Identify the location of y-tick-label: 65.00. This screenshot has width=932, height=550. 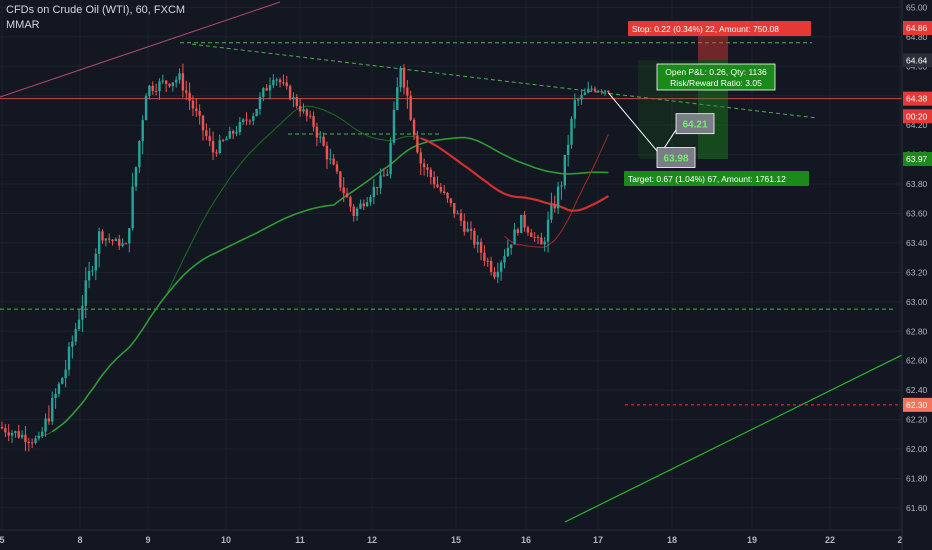
(917, 7).